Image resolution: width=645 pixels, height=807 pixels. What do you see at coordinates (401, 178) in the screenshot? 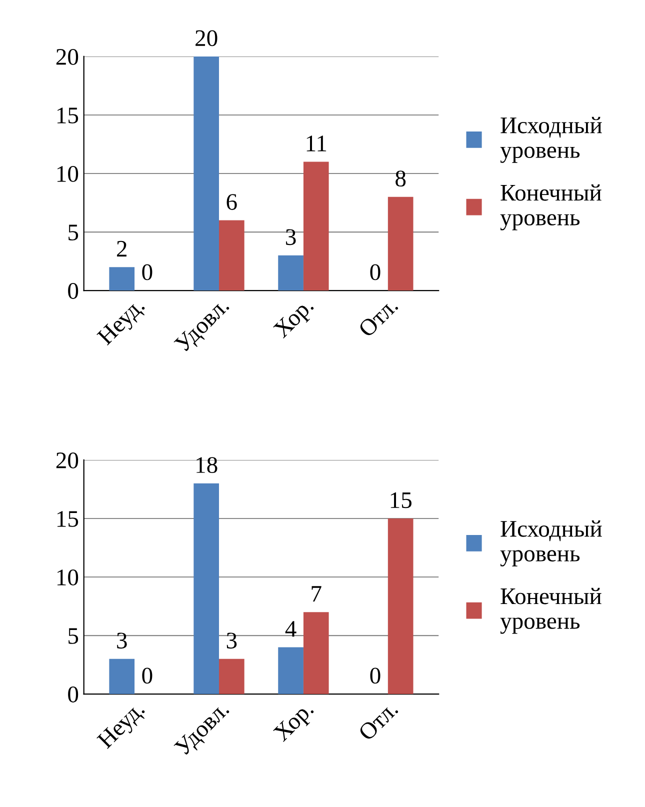
I see `data-label: 8` at bounding box center [401, 178].